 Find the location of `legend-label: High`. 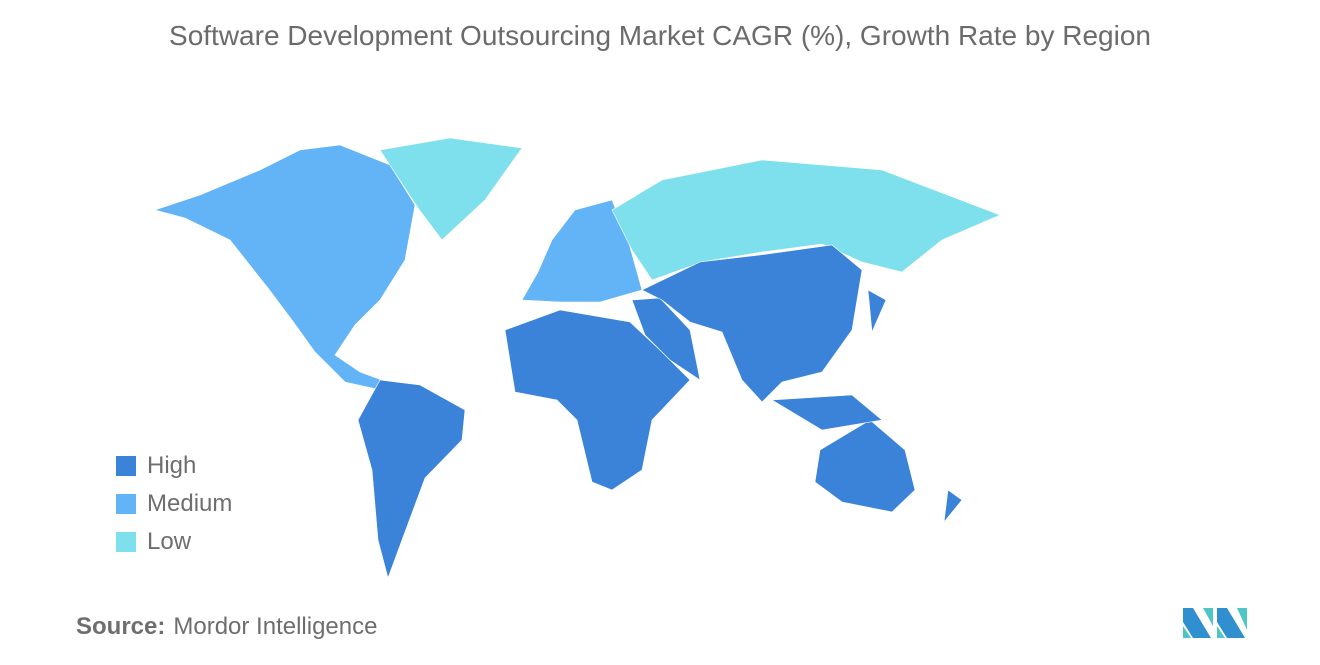

legend-label: High is located at coordinates (172, 465).